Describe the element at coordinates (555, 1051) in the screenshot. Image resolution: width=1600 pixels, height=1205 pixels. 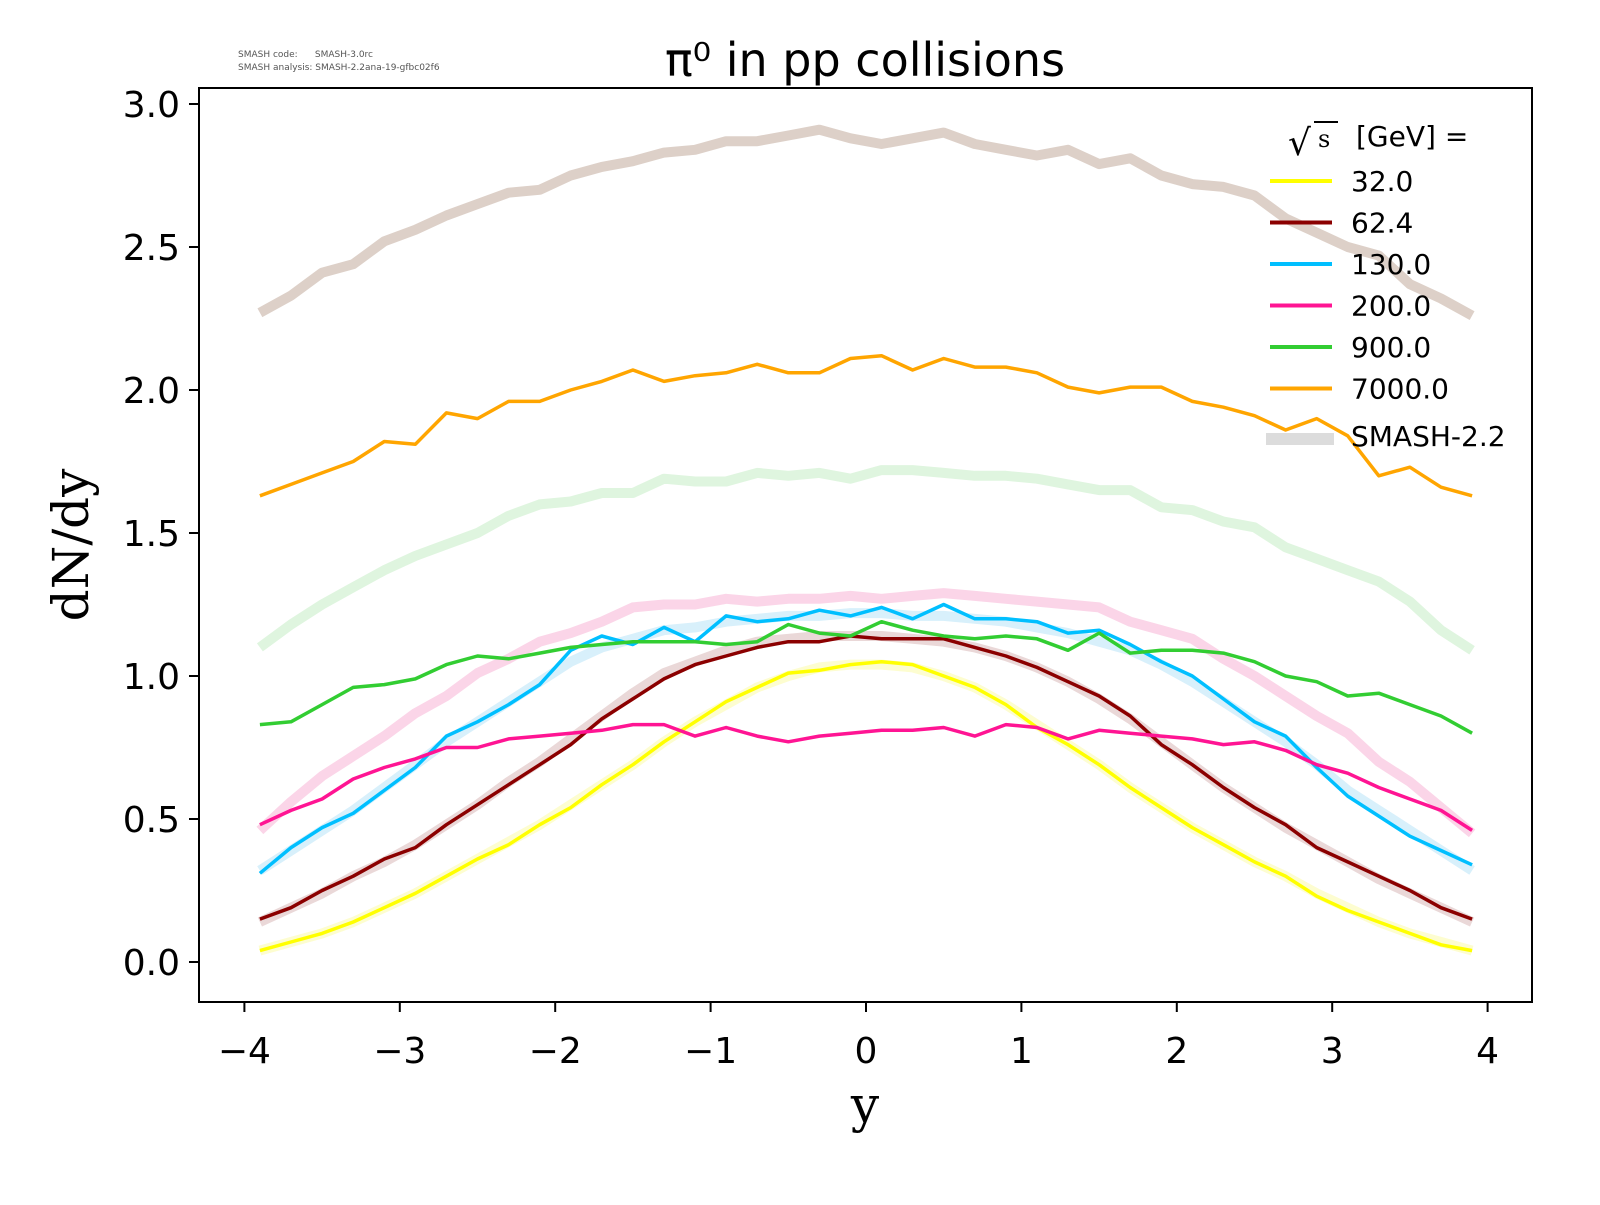
I see `x-tick-label: −2` at that location.